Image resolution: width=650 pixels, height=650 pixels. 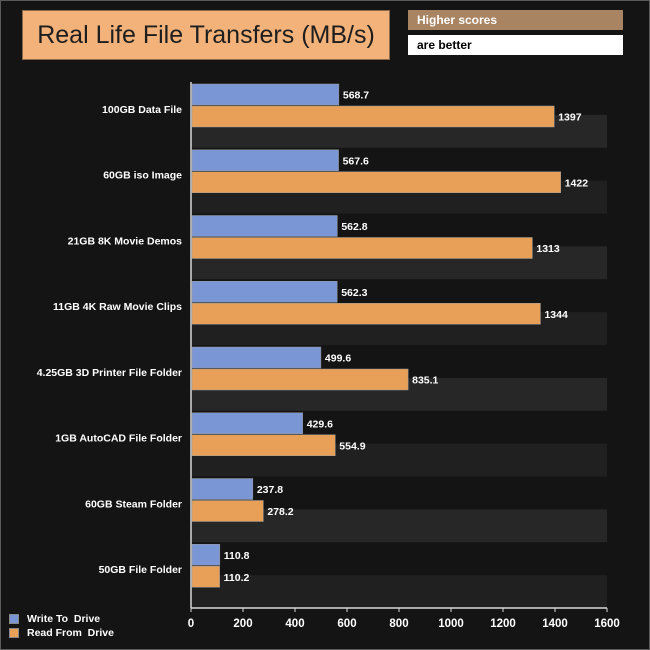 I want to click on row-band, so click(x=399, y=591).